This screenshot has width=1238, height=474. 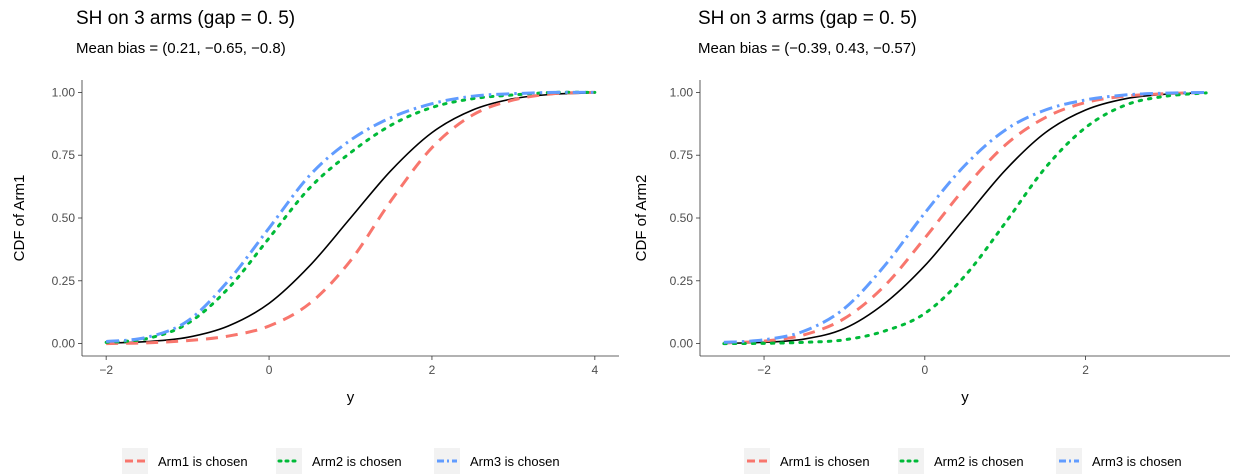 I want to click on y-axis-label: CDF of Arm1, so click(x=19, y=218).